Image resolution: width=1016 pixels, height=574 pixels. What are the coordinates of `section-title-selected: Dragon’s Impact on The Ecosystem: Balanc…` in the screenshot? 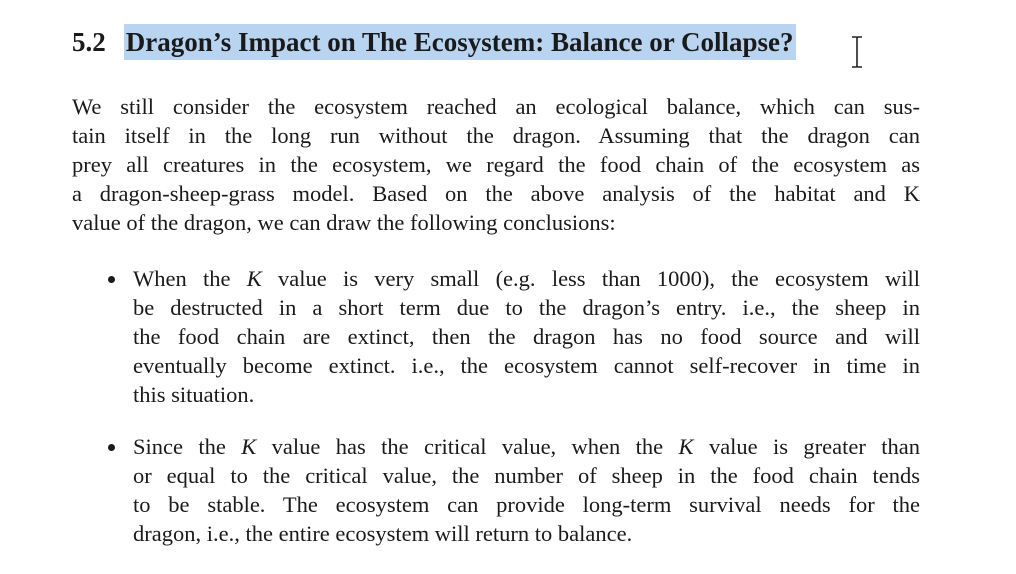 It's located at (459, 42).